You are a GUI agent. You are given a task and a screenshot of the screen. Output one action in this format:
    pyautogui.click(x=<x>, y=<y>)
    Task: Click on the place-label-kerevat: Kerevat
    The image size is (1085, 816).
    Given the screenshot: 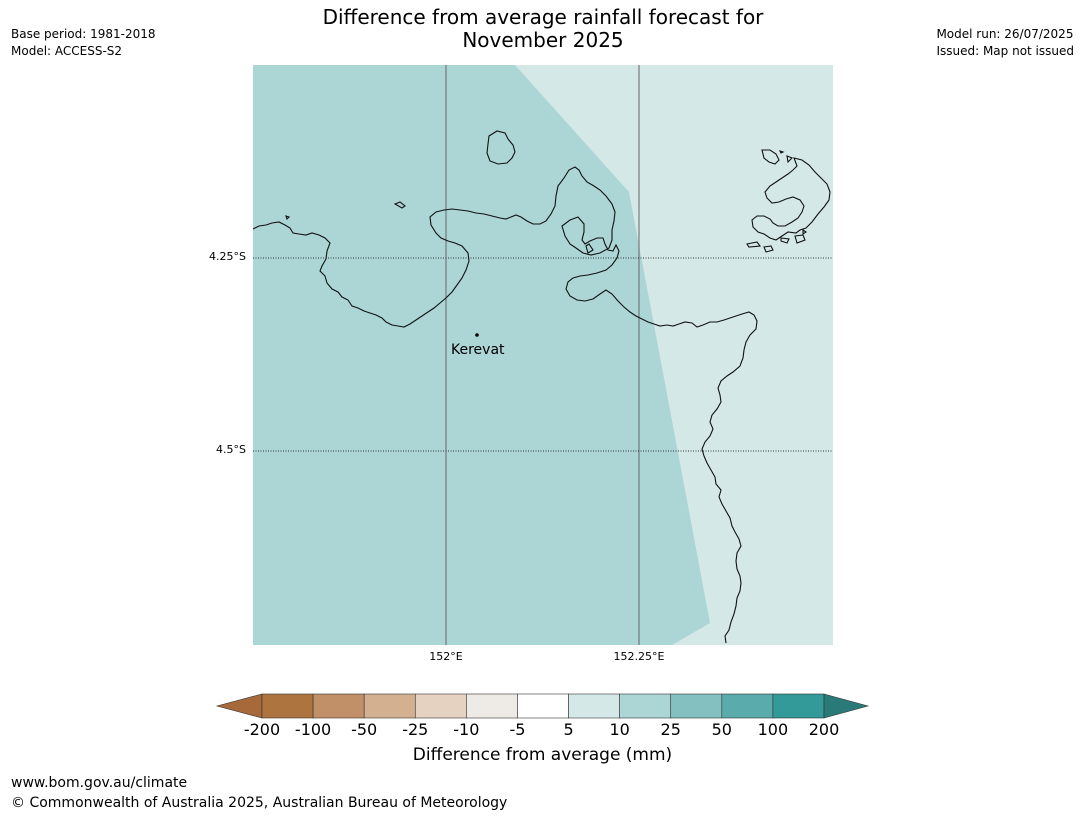 What is the action you would take?
    pyautogui.click(x=478, y=350)
    